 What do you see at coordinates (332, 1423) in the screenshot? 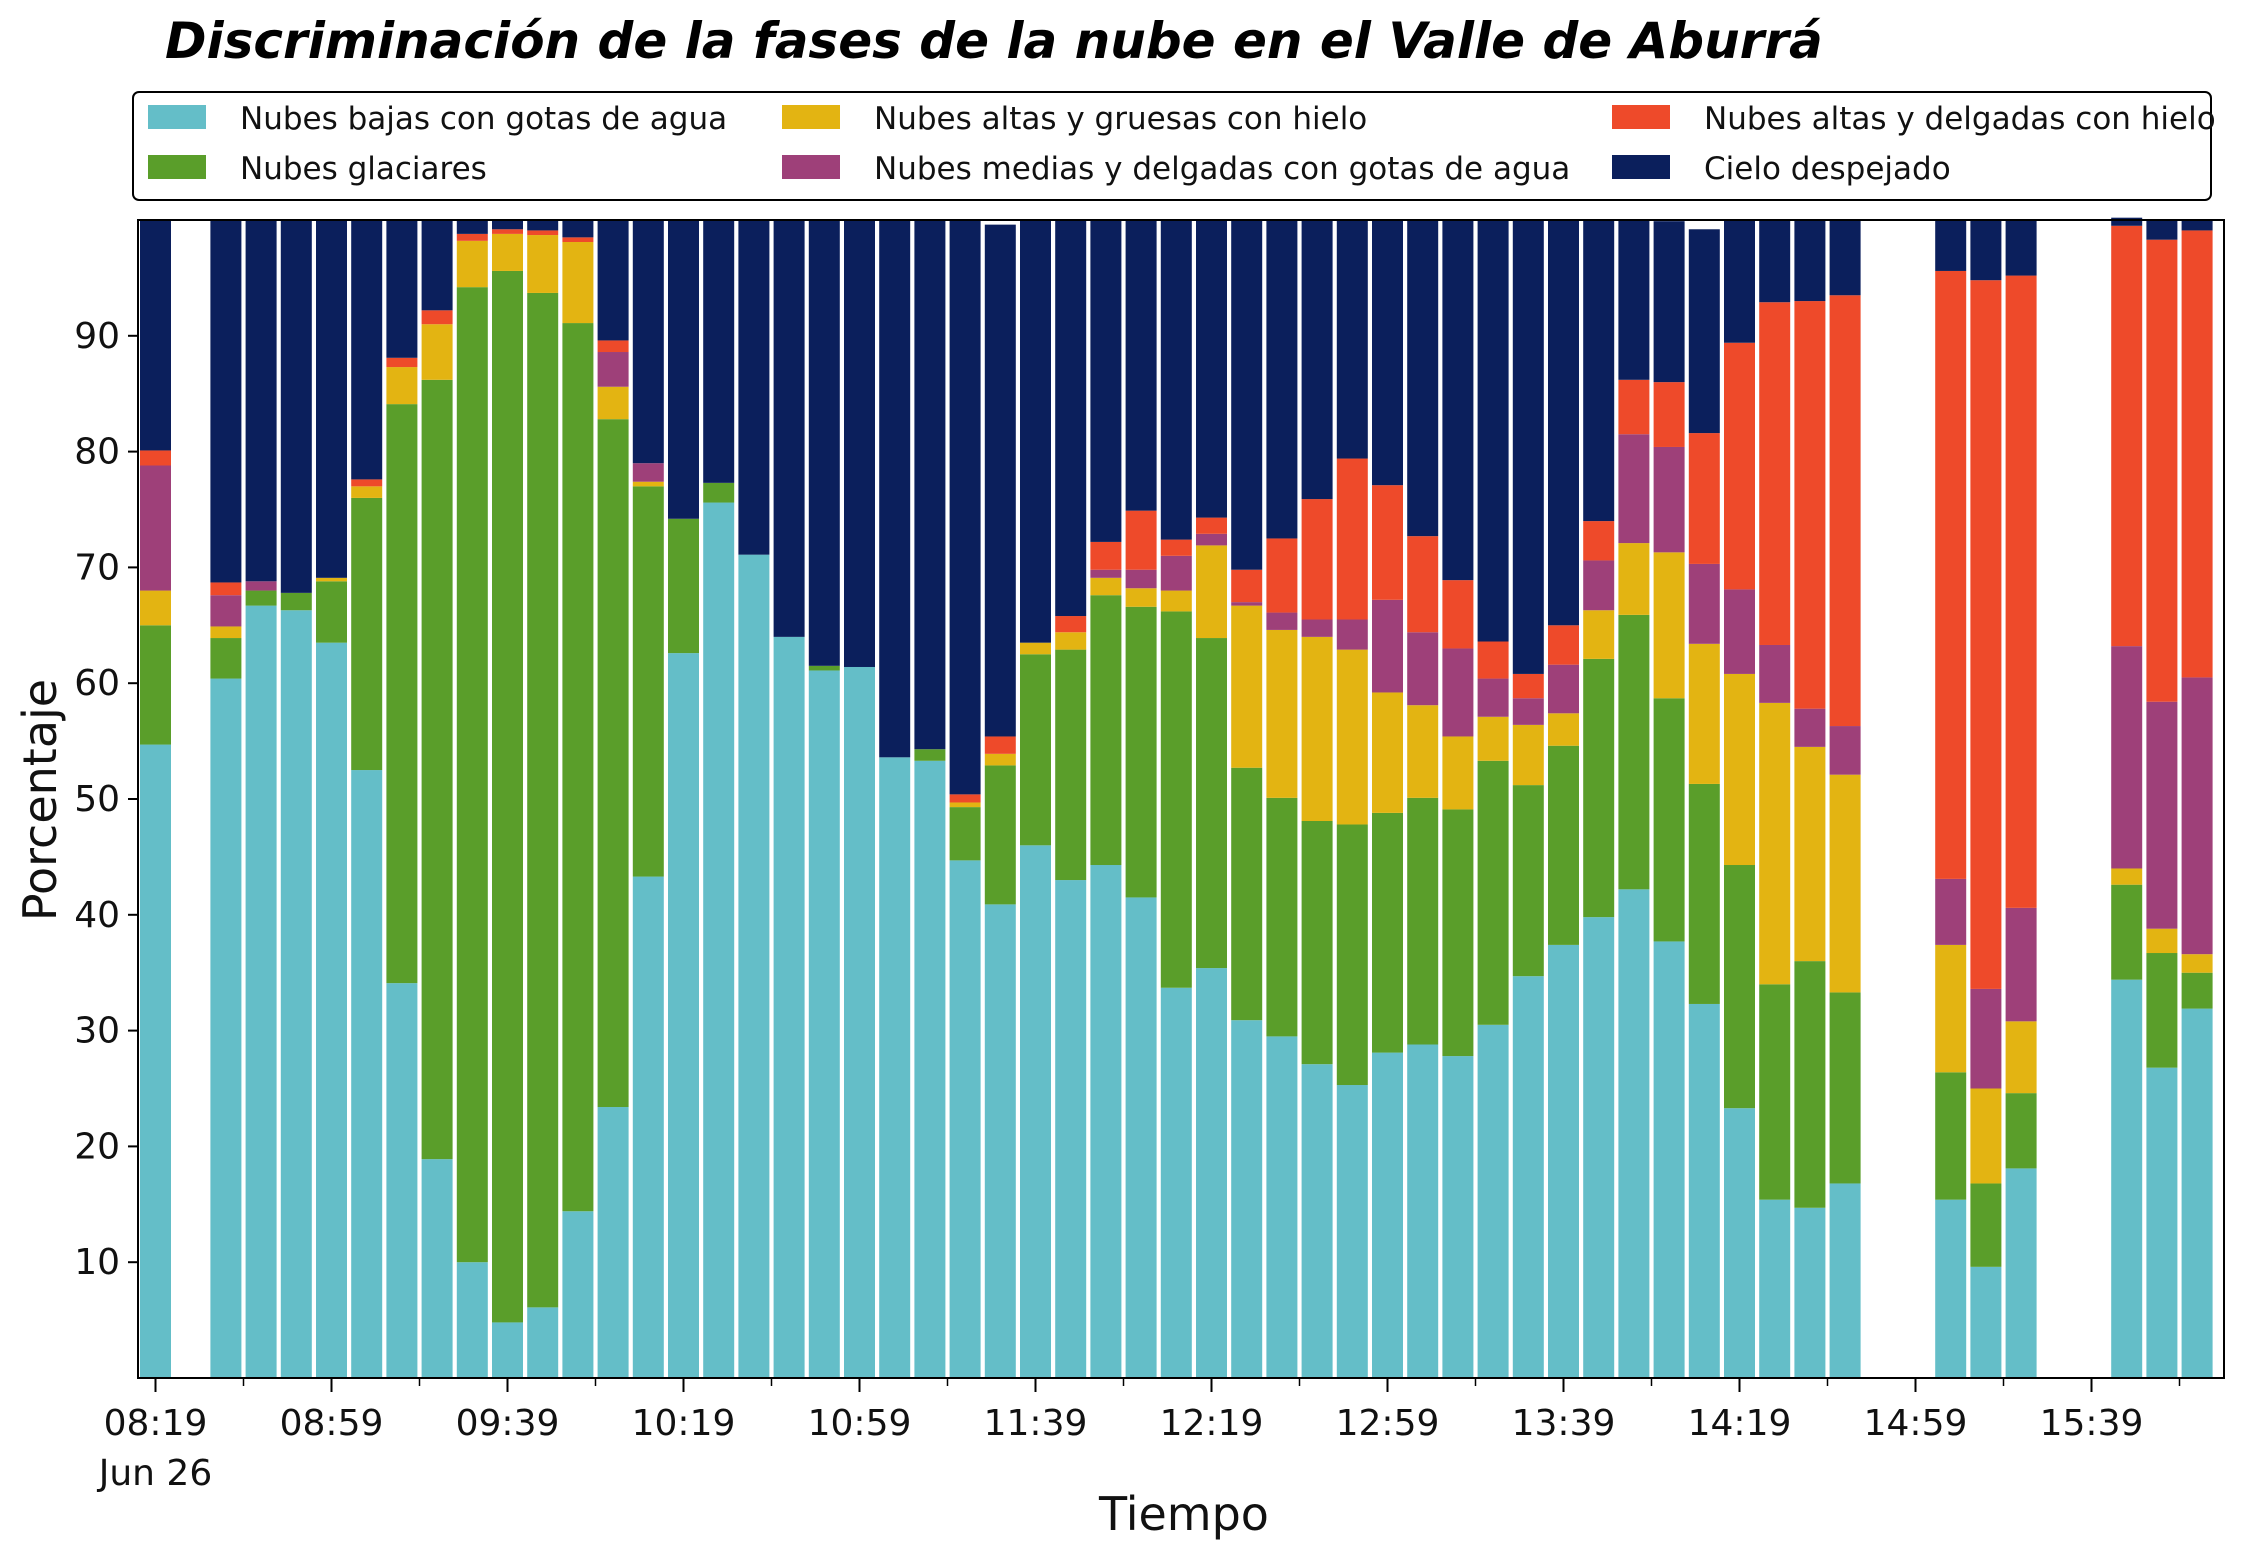
I see `x-tick-label: 08:59` at bounding box center [332, 1423].